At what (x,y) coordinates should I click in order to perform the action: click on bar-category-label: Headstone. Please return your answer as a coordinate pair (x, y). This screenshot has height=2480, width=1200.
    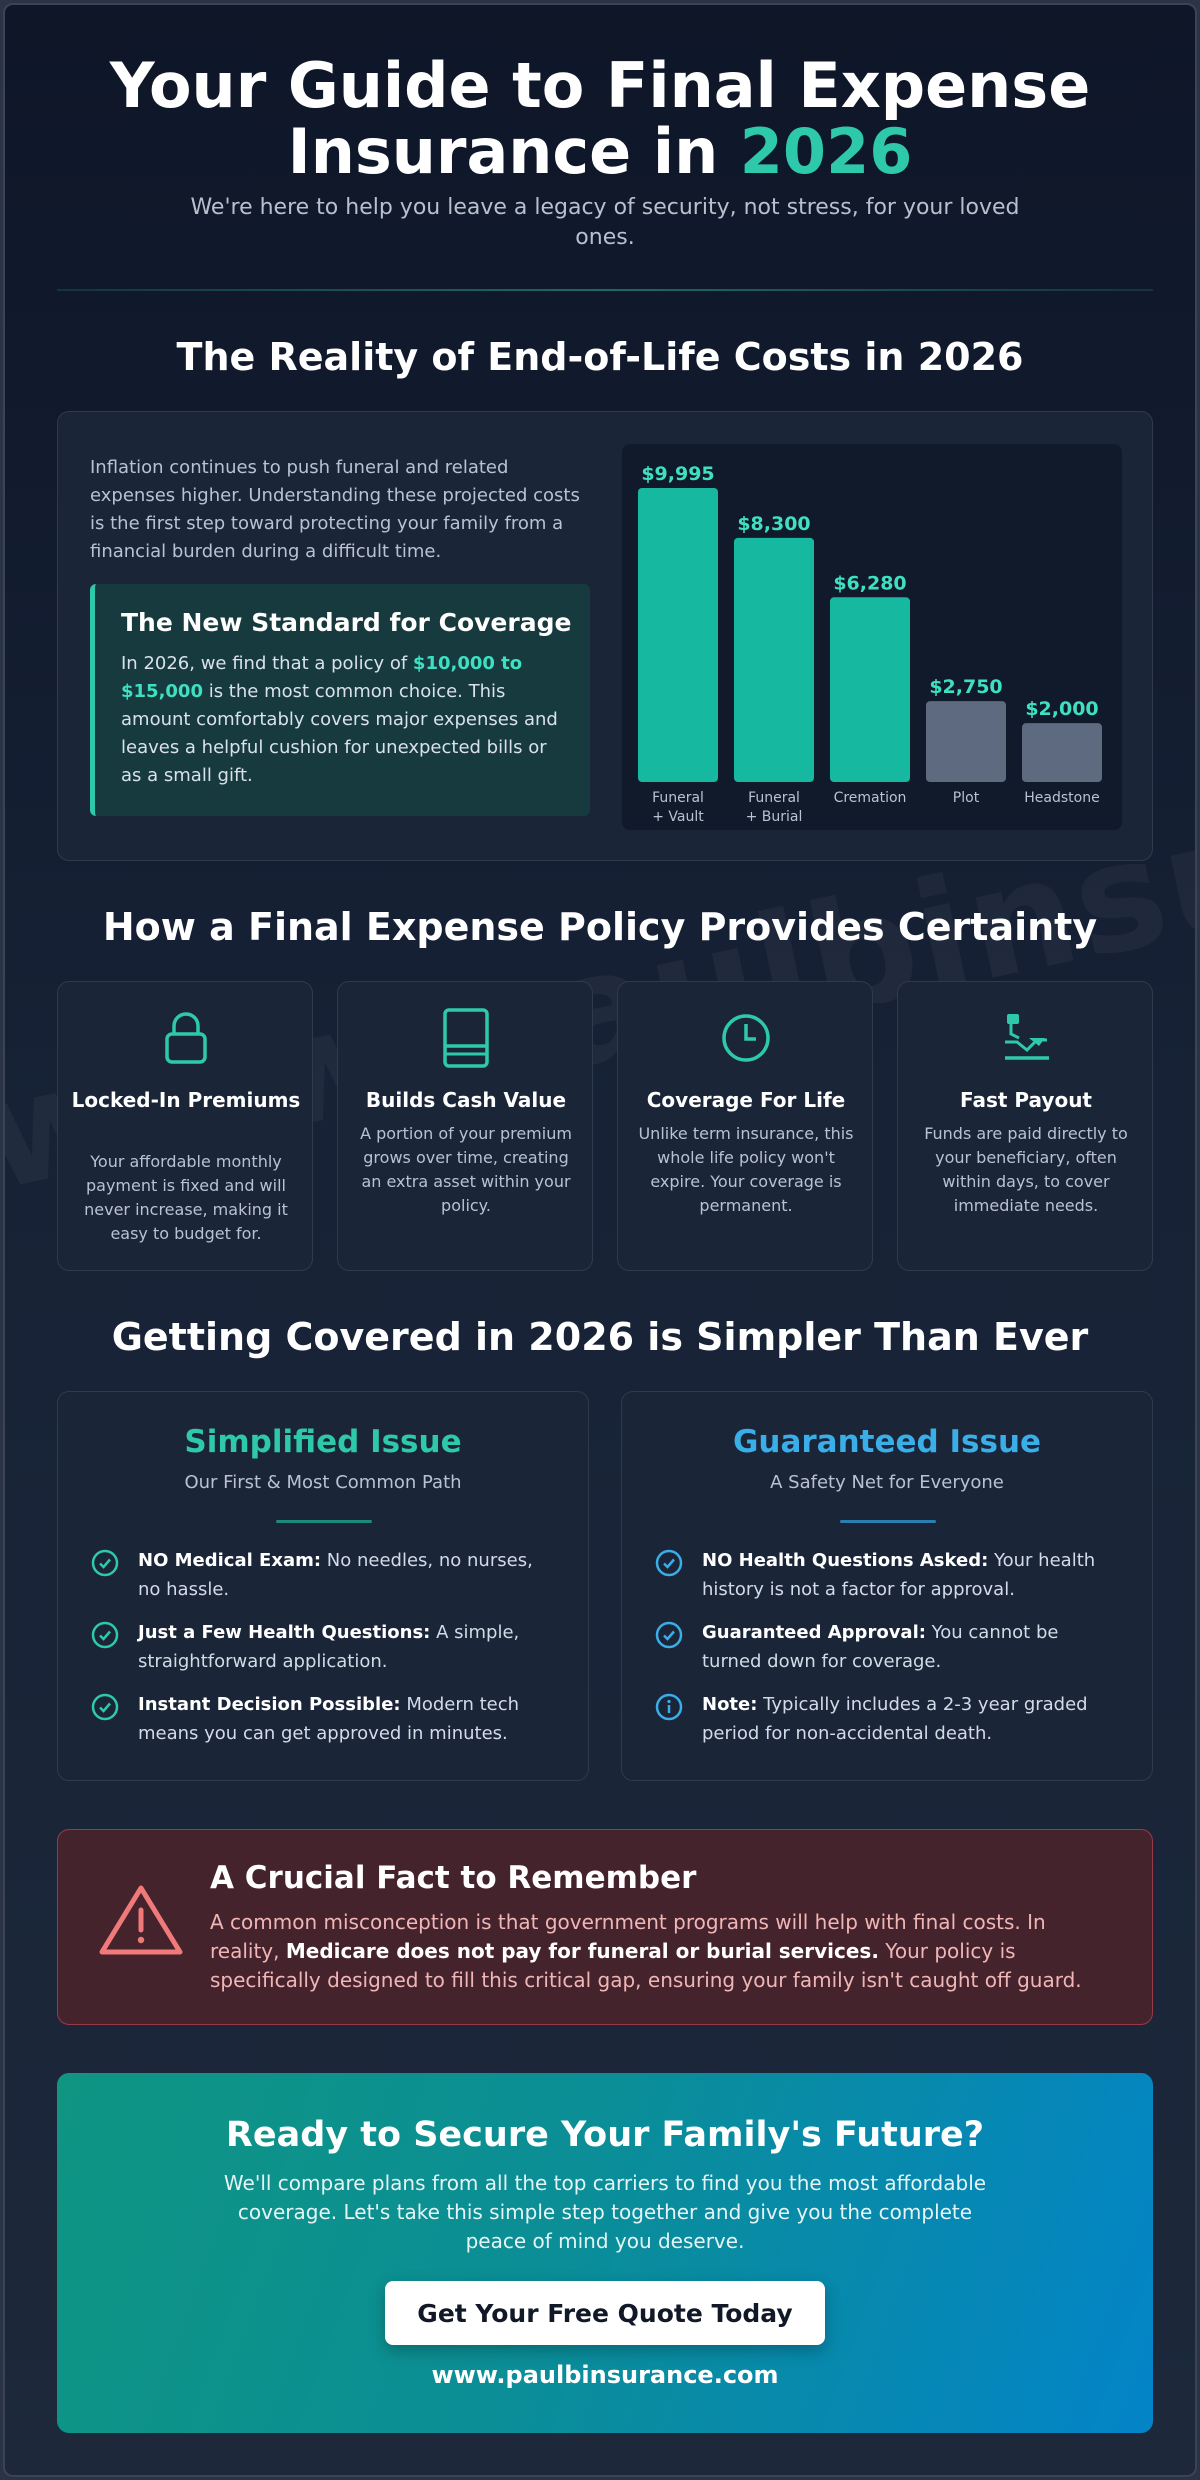
    Looking at the image, I should click on (1061, 798).